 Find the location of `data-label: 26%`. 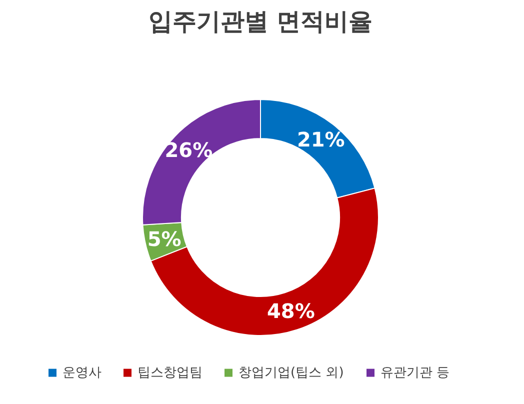

data-label: 26% is located at coordinates (188, 150).